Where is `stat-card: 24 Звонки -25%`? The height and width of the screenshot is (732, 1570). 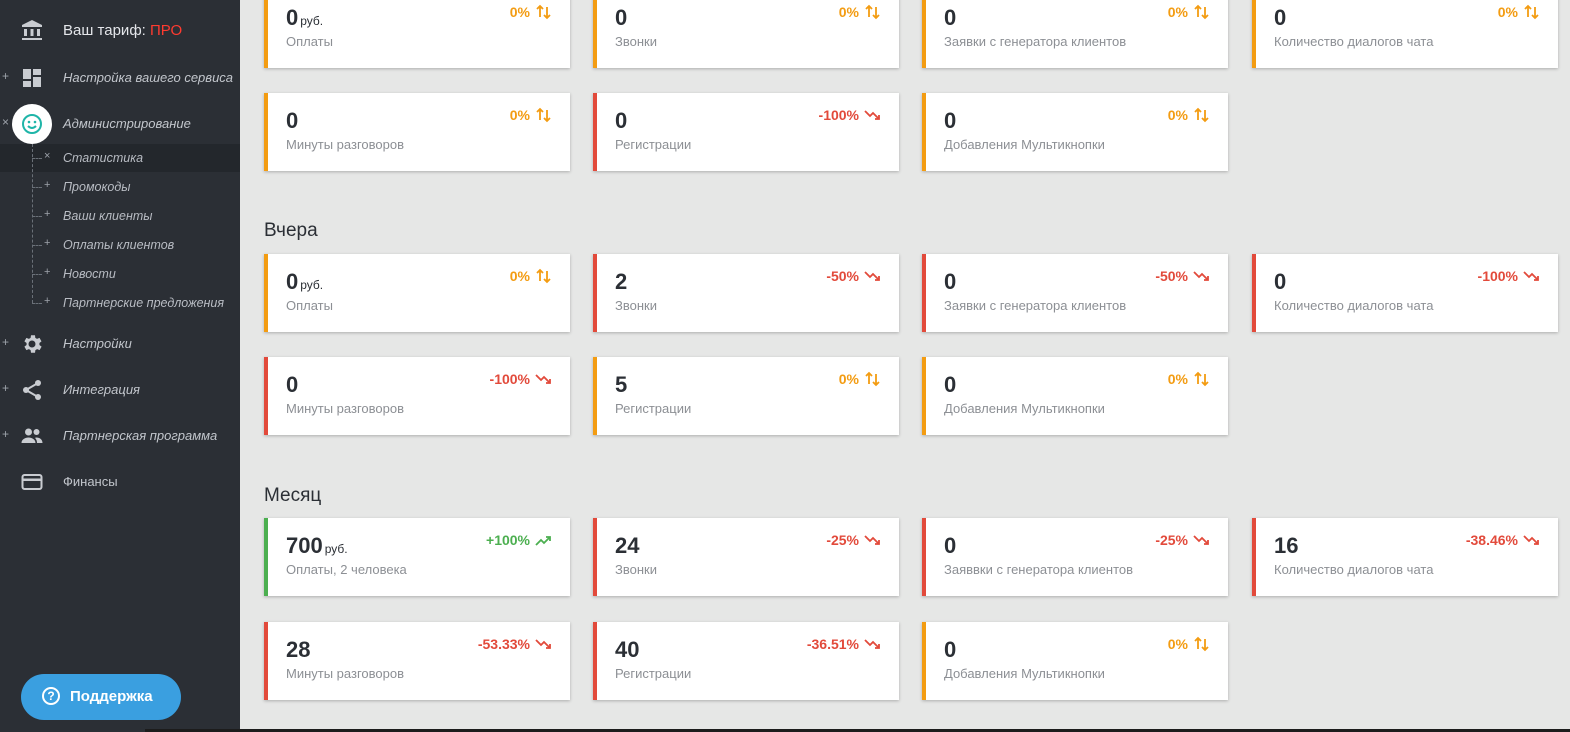
stat-card: 24 Звонки -25% is located at coordinates (746, 557).